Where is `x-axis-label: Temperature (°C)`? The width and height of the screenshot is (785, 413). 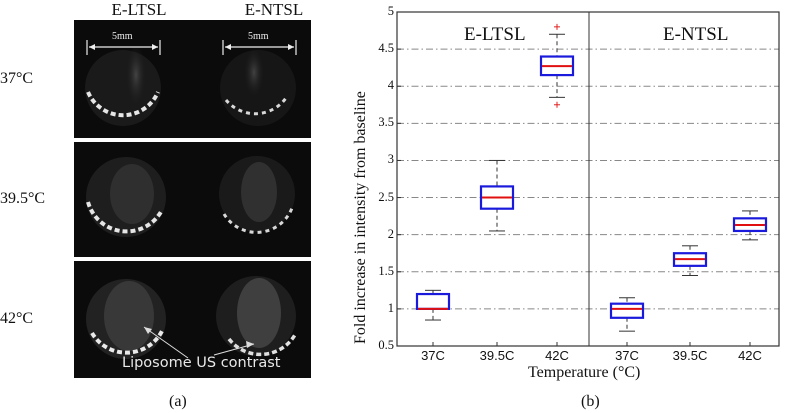
x-axis-label: Temperature (°C) is located at coordinates (584, 372).